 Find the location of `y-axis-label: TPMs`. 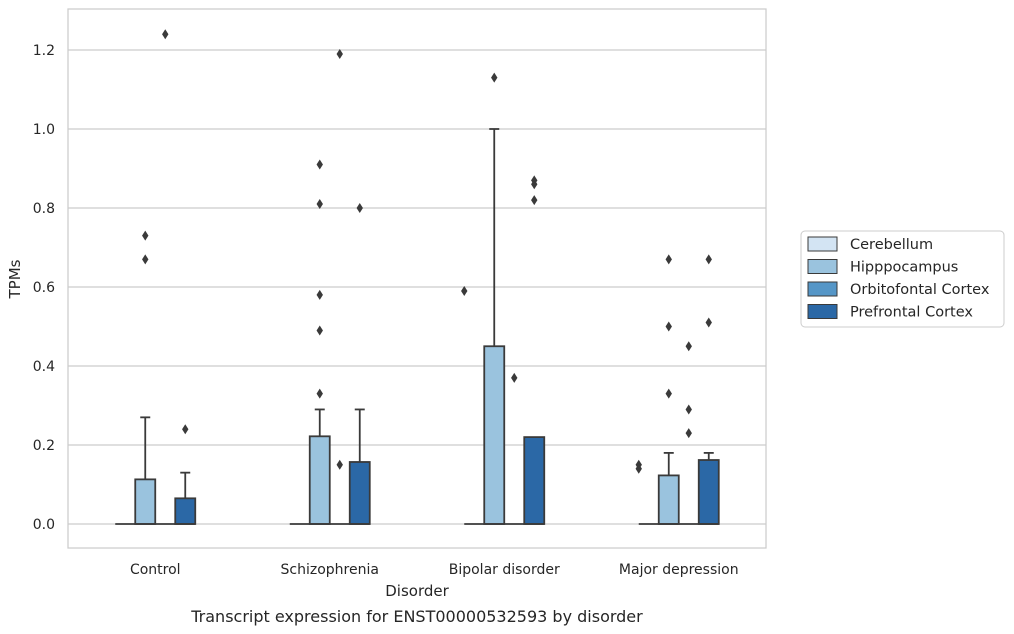

y-axis-label: TPMs is located at coordinates (15, 279).